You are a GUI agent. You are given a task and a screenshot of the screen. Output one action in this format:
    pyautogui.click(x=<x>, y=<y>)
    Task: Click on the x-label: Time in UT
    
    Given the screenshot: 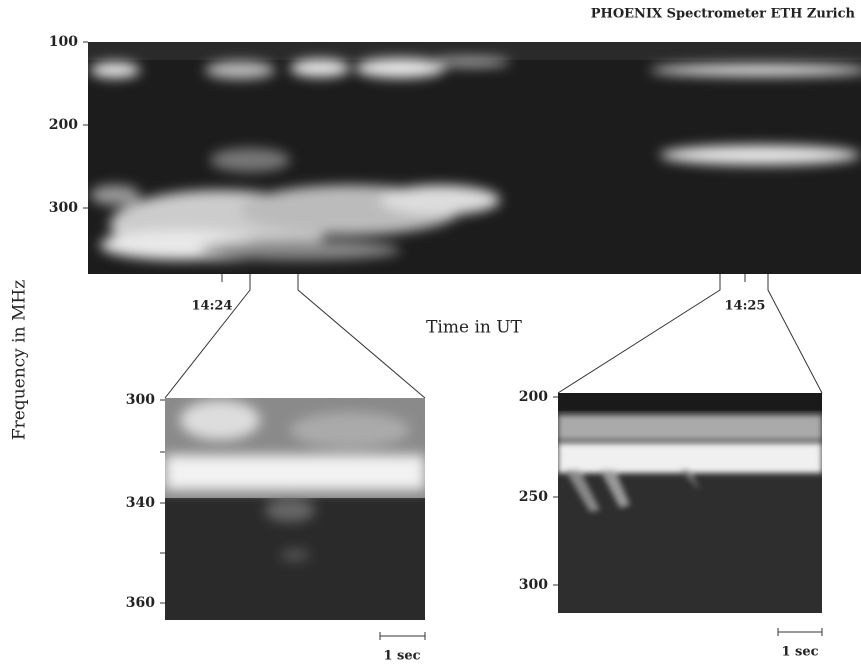 What is the action you would take?
    pyautogui.click(x=474, y=328)
    